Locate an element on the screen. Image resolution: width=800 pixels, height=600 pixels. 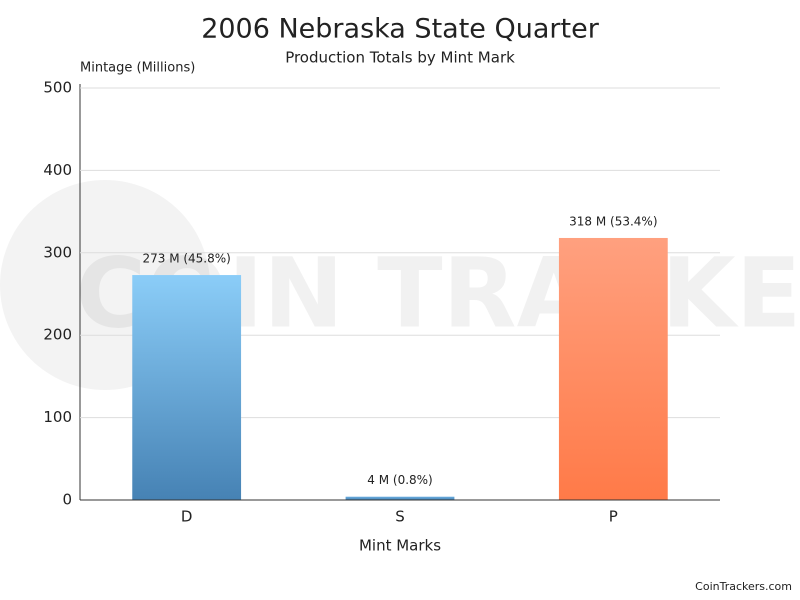
data-label: 4 M (0.8%) is located at coordinates (399, 480).